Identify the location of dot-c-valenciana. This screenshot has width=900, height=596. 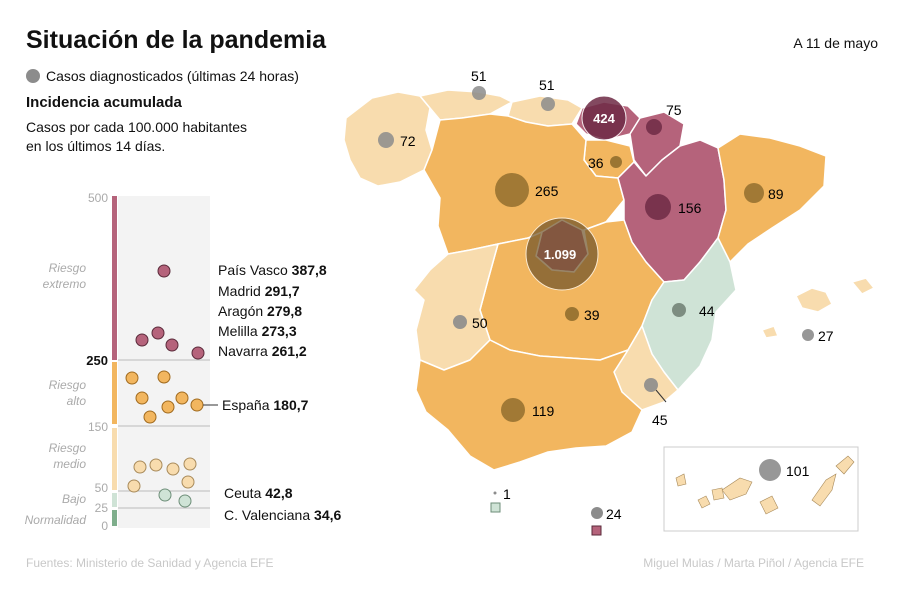
(185, 501).